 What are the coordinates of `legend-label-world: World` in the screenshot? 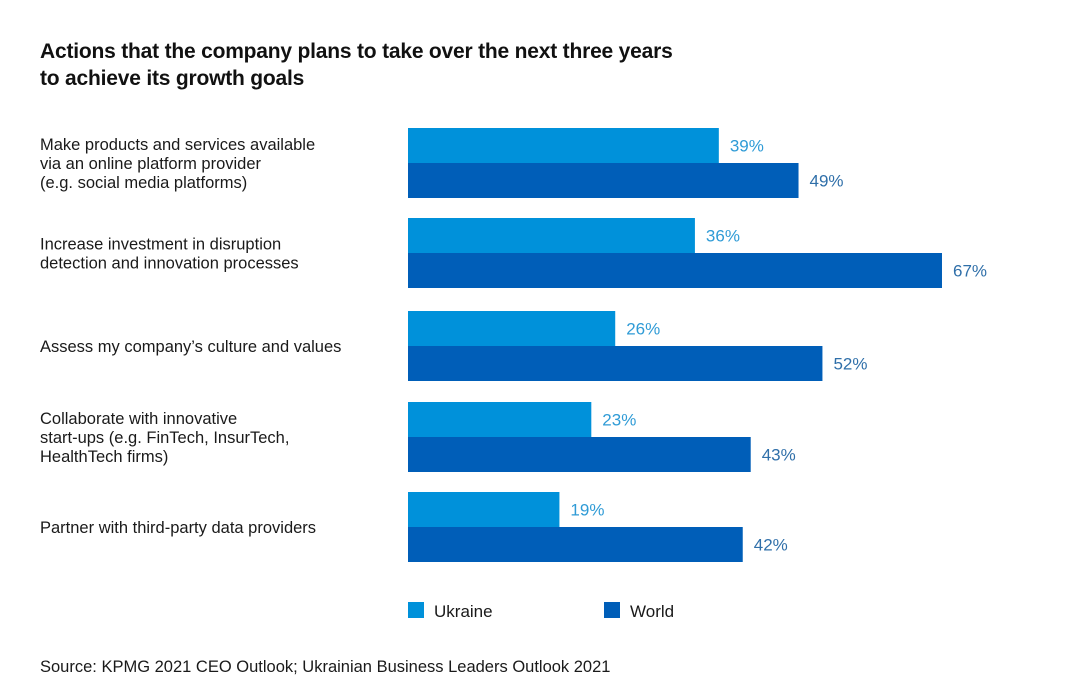 It's located at (652, 611).